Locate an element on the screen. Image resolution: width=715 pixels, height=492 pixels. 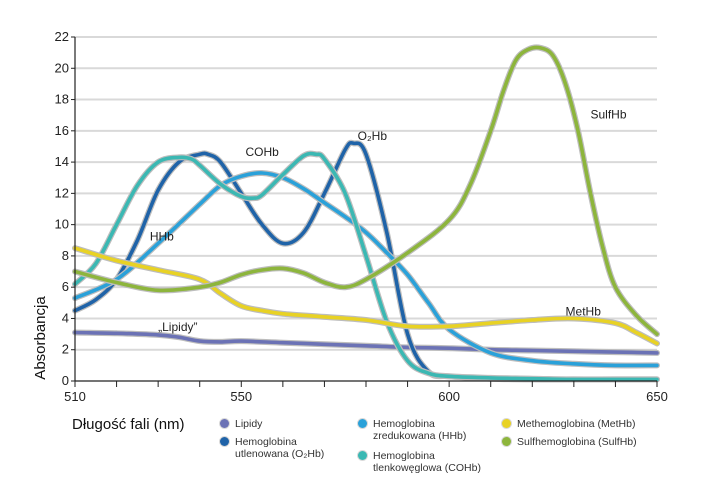
y-tick-label: 6 is located at coordinates (65, 286).